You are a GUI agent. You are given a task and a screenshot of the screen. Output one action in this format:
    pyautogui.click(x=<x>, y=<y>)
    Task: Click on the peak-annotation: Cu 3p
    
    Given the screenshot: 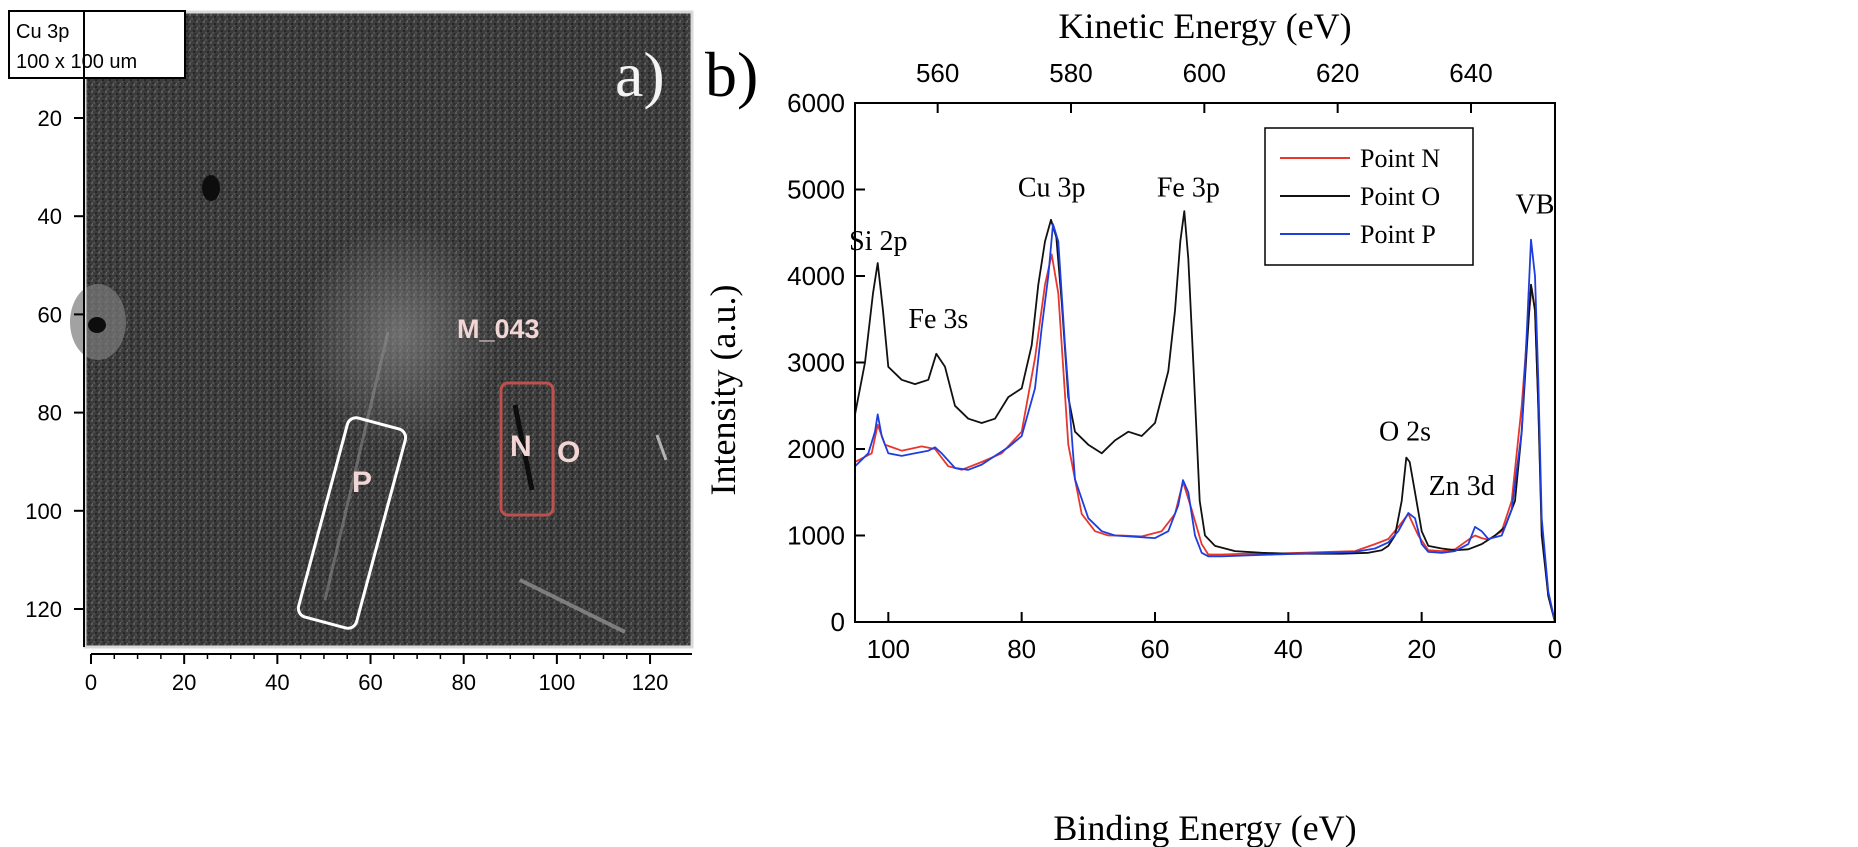 What is the action you would take?
    pyautogui.click(x=1052, y=187)
    